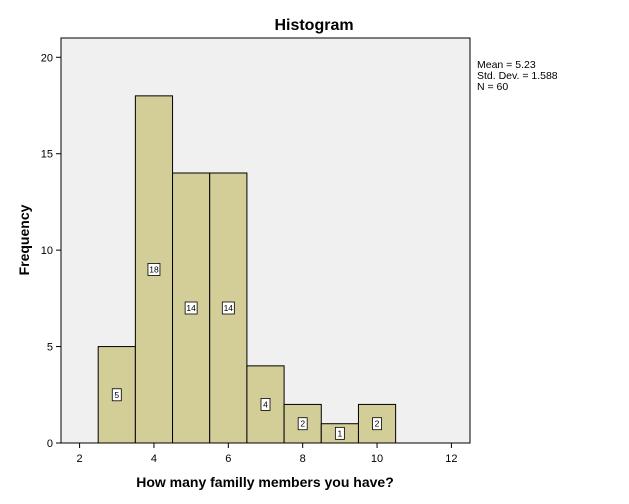 This screenshot has height=504, width=629. Describe the element at coordinates (24, 239) in the screenshot. I see `y-axis-label: Frequency` at that location.